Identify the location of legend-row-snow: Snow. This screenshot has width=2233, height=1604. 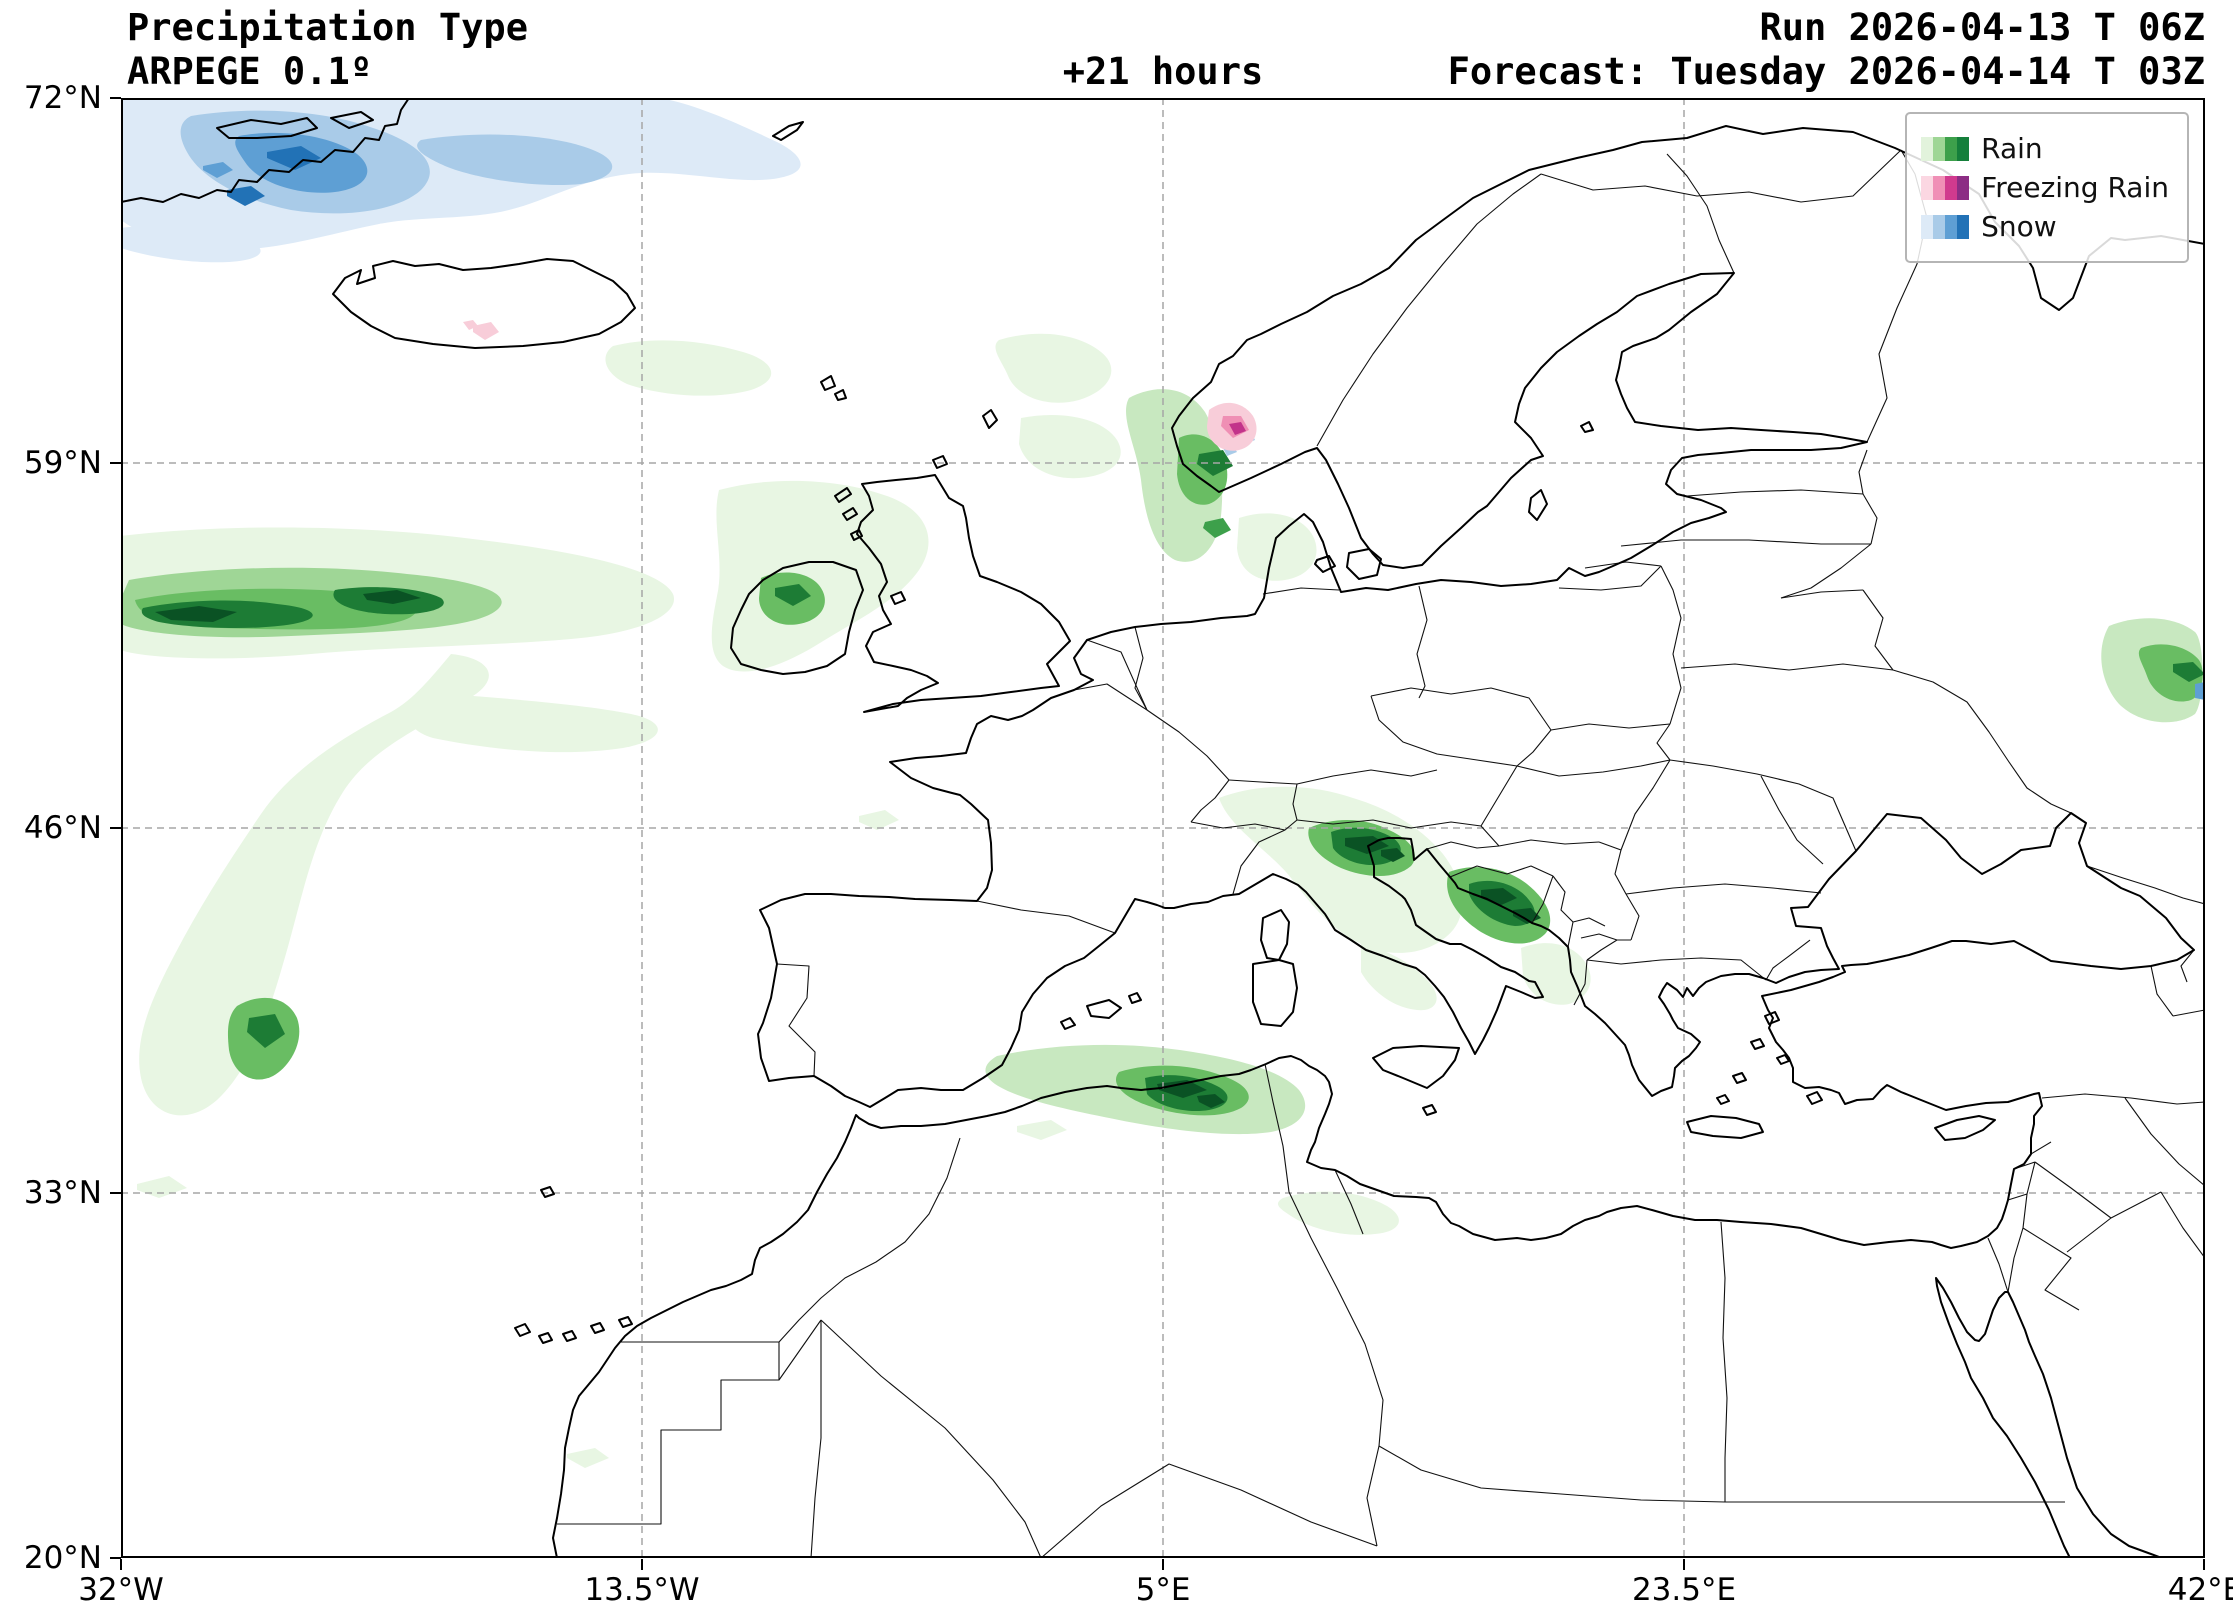
(2045, 226).